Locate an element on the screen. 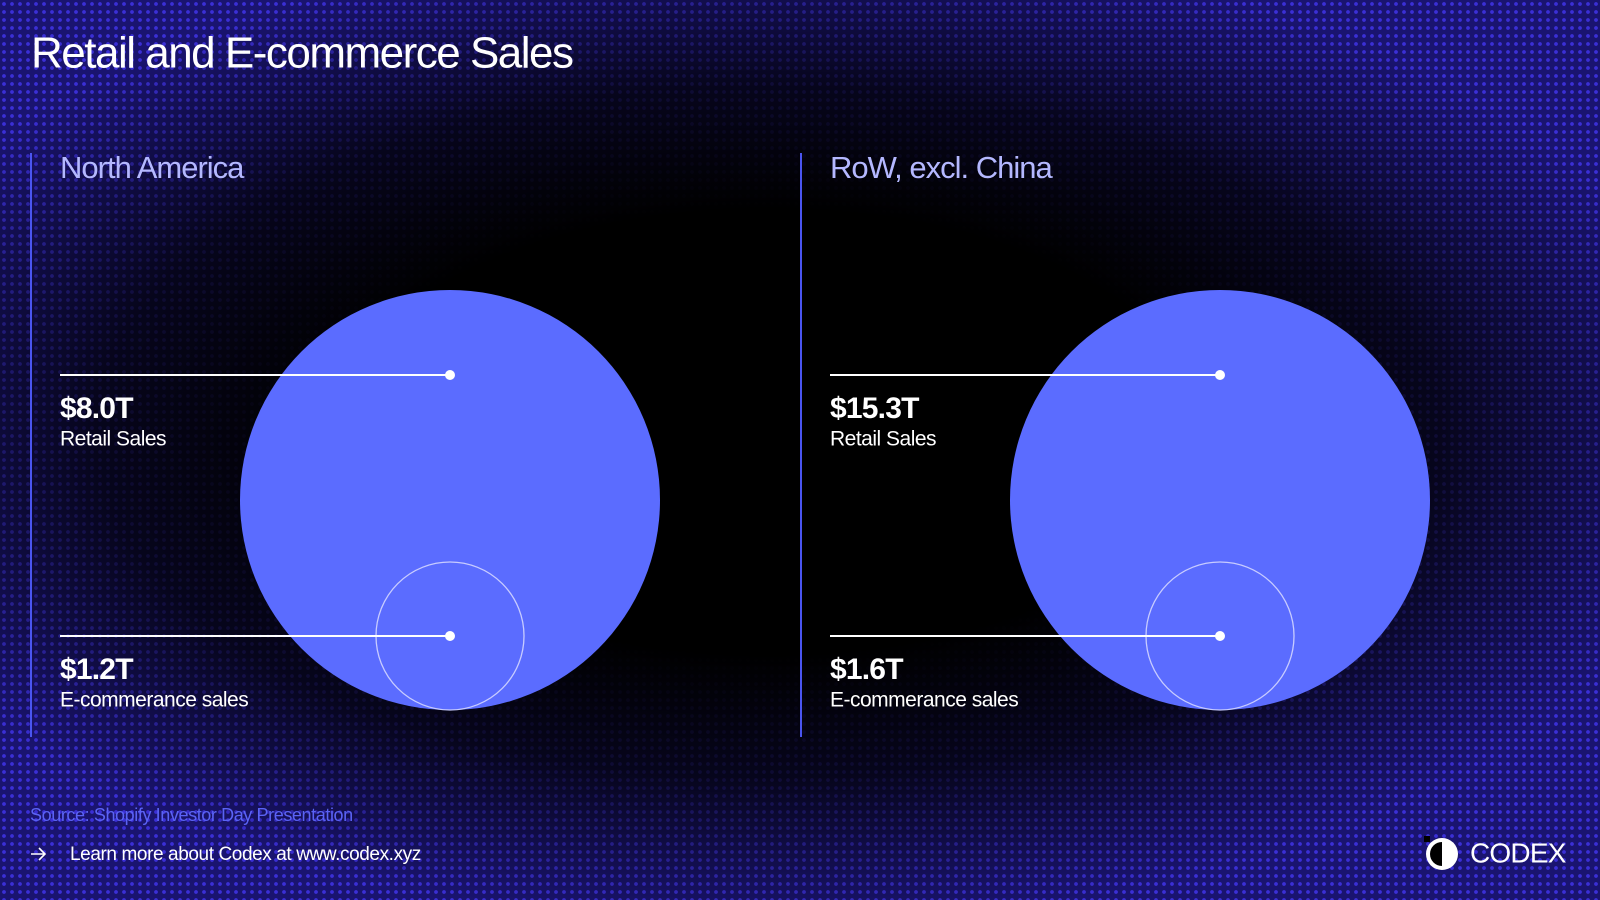 The height and width of the screenshot is (900, 1600). item-value: $8.0T is located at coordinates (96, 408).